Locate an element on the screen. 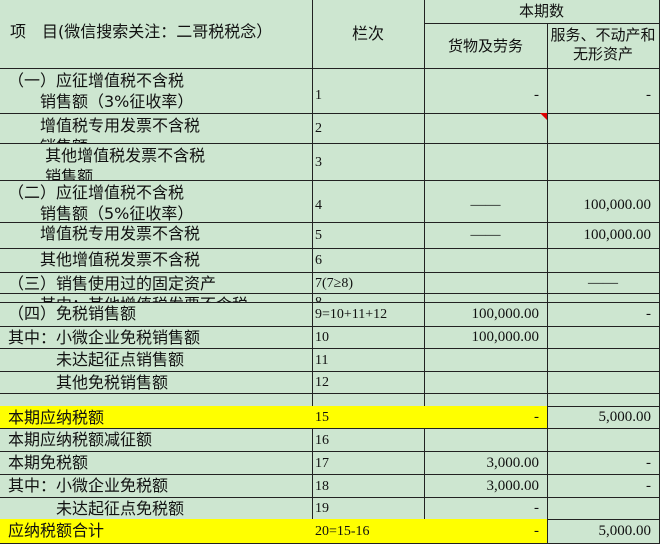 The image size is (660, 544). row-1-label-cell: （一）应征增值税不含税 销售额（3%征收率） is located at coordinates (156, 91).